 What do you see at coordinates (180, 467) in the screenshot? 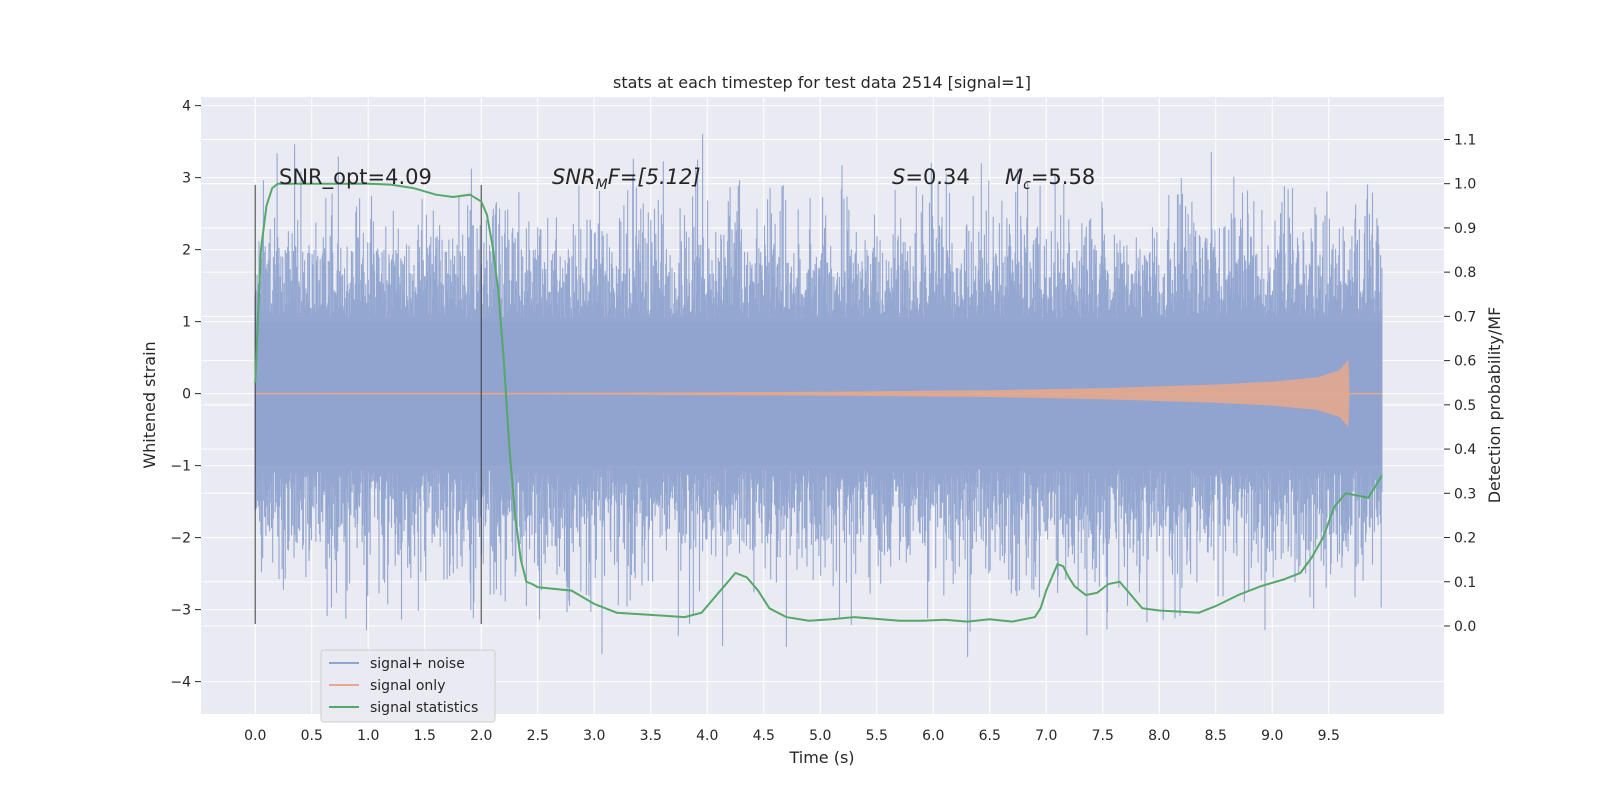
I see `y-tick-label: −1` at bounding box center [180, 467].